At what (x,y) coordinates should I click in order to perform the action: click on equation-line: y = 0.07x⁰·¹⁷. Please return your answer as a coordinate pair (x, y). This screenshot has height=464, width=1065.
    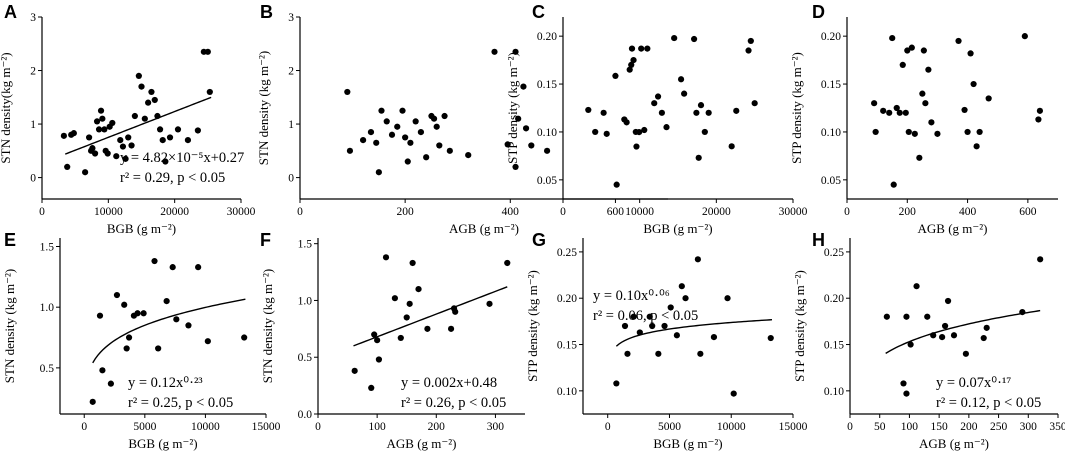
    Looking at the image, I should click on (973, 383).